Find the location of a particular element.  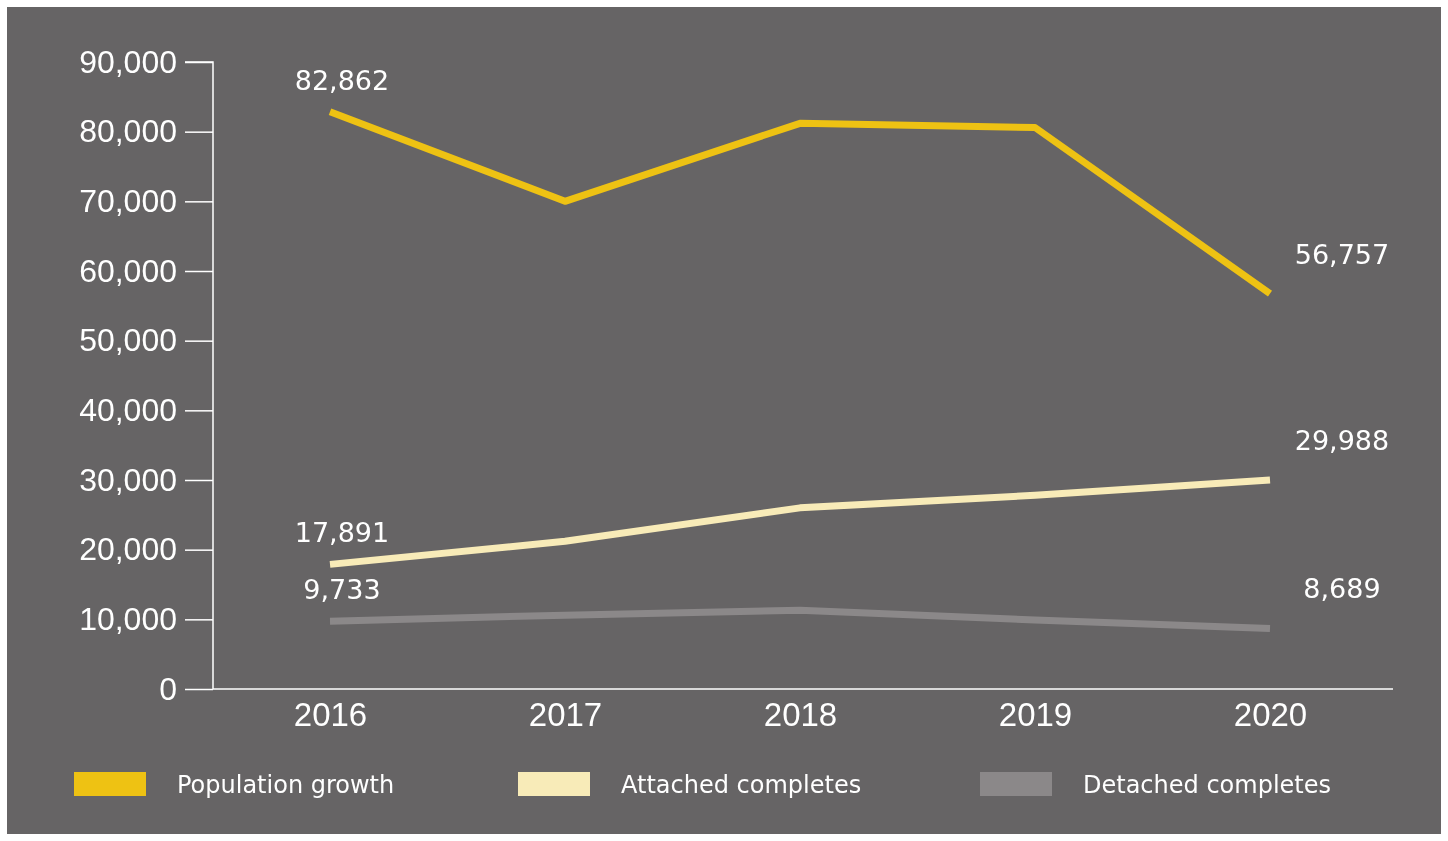

data-label: 17,891 is located at coordinates (342, 533).